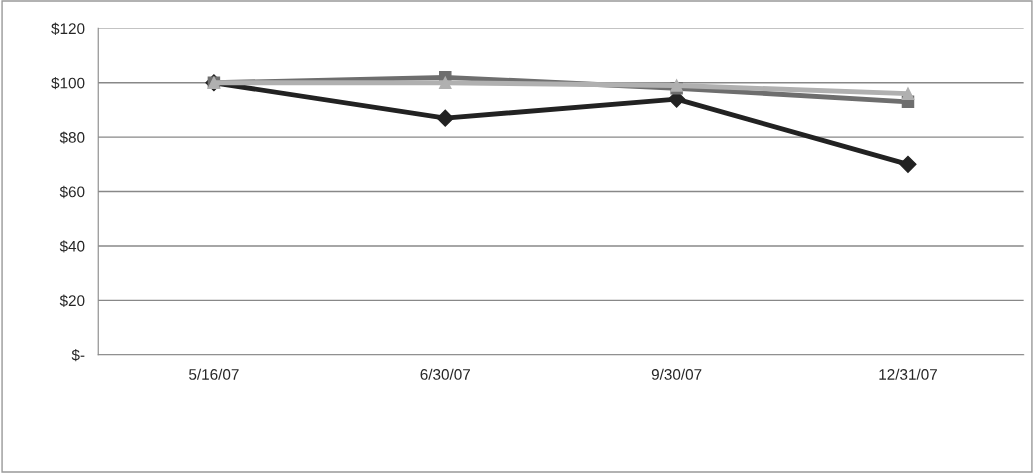  Describe the element at coordinates (72, 300) in the screenshot. I see `y-tick-label: $20` at that location.